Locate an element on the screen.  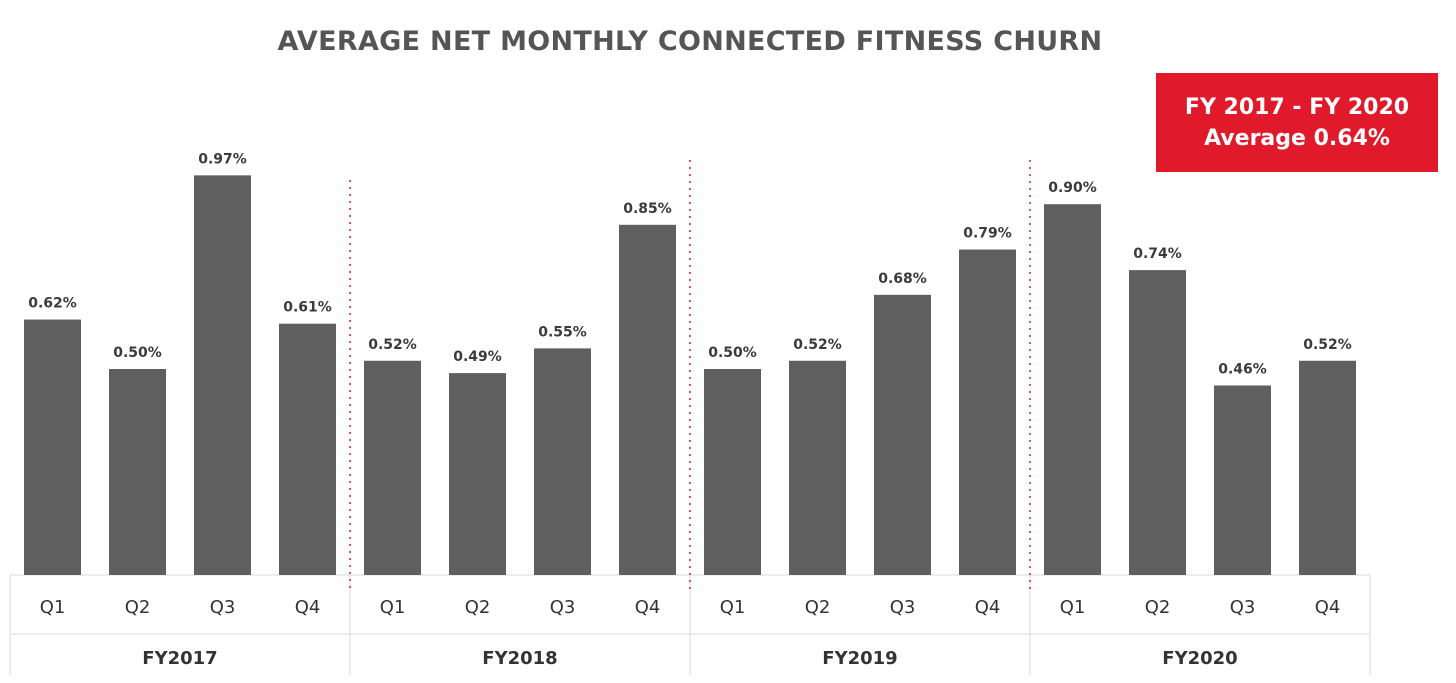
bar-fy2017-q3 is located at coordinates (222, 375).